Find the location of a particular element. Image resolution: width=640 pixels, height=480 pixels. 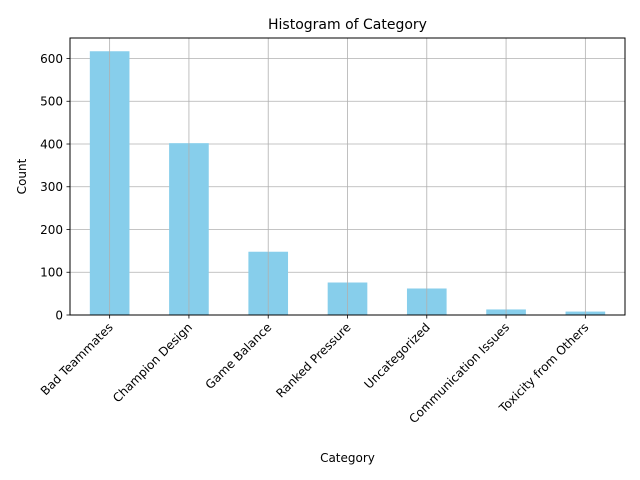

y-tick-label: 400 is located at coordinates (51, 144).